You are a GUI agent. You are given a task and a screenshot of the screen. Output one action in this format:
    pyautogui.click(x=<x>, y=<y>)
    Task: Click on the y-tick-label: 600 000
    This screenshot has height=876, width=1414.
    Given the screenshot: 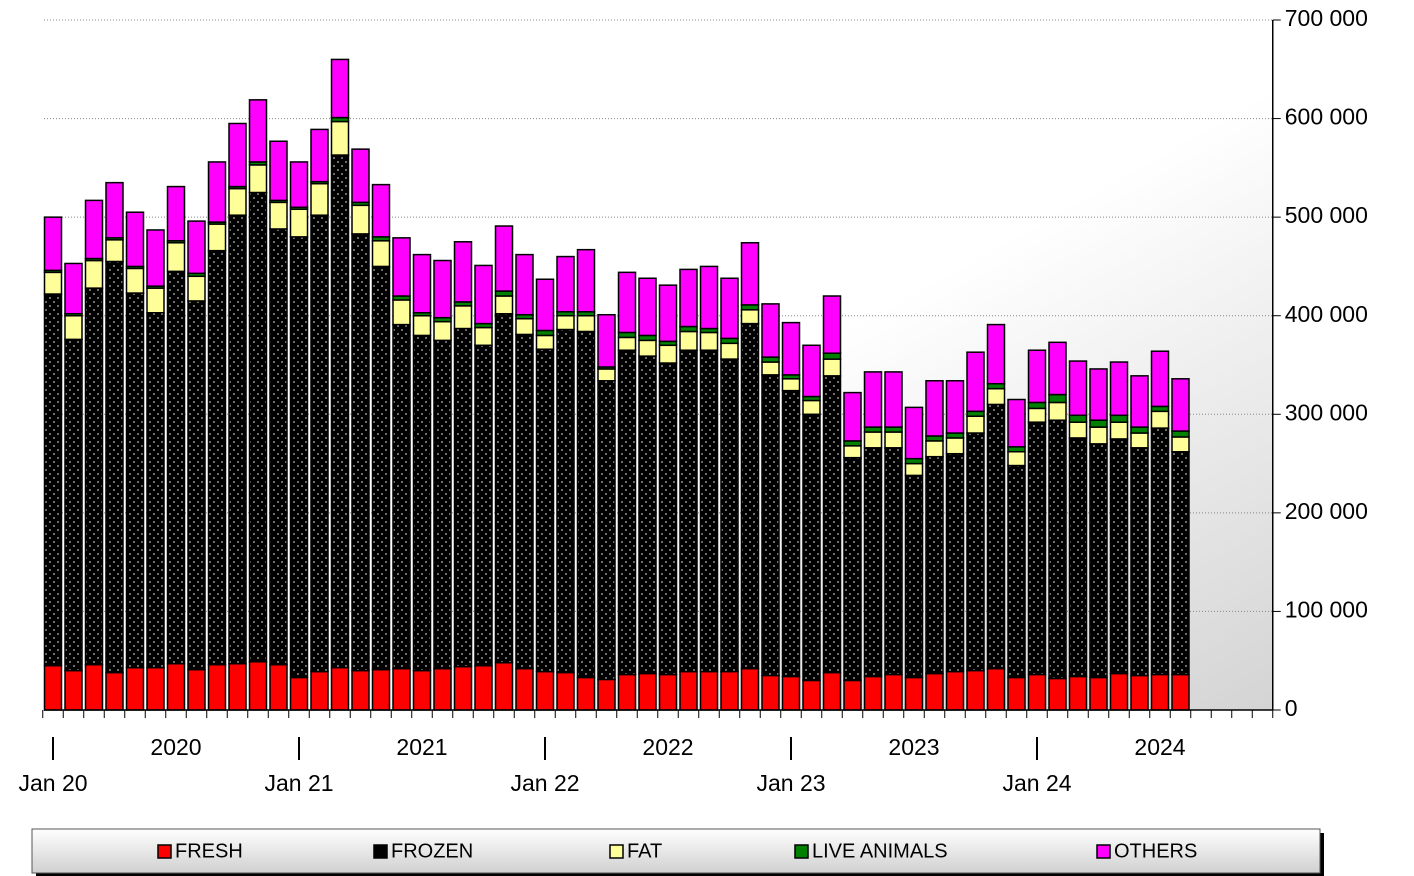 What is the action you would take?
    pyautogui.click(x=1326, y=117)
    